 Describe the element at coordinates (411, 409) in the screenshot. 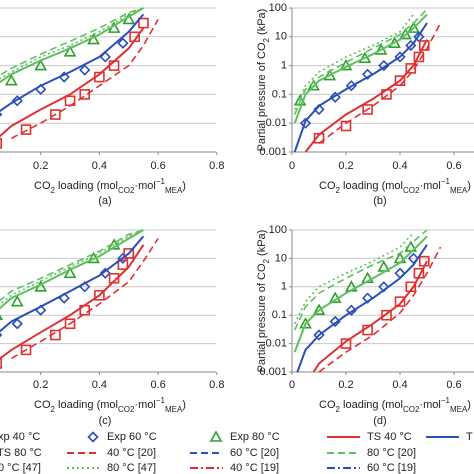

I see `label-part: CO2` at that location.